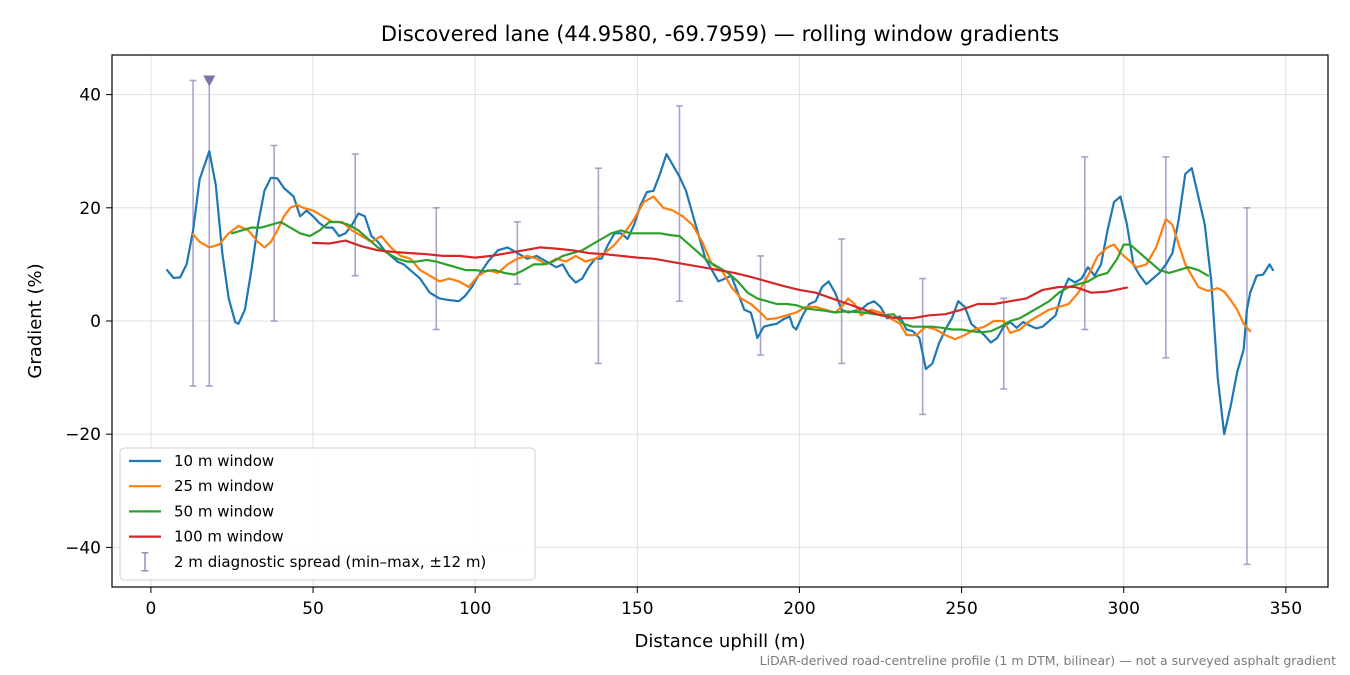 The width and height of the screenshot is (1350, 675). What do you see at coordinates (330, 562) in the screenshot?
I see `legend-label: 2 m diagnostic spread (min–max, ±12 m)` at bounding box center [330, 562].